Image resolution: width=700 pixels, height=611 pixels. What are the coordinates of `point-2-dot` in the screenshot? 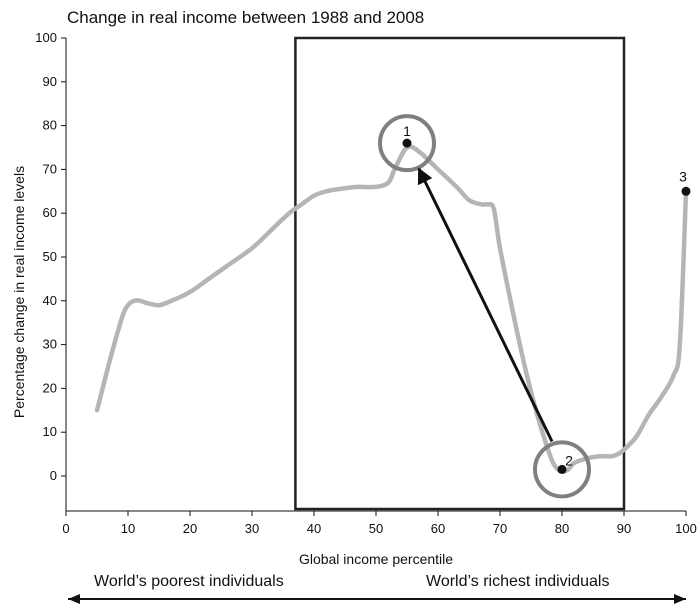 It's located at (562, 469).